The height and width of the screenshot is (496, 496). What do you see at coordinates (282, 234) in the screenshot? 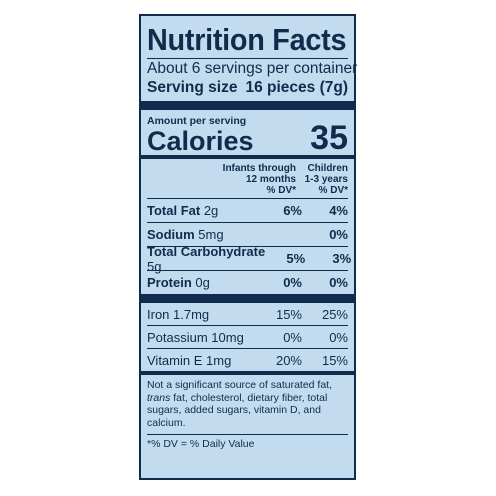
I see `infants-dv` at bounding box center [282, 234].